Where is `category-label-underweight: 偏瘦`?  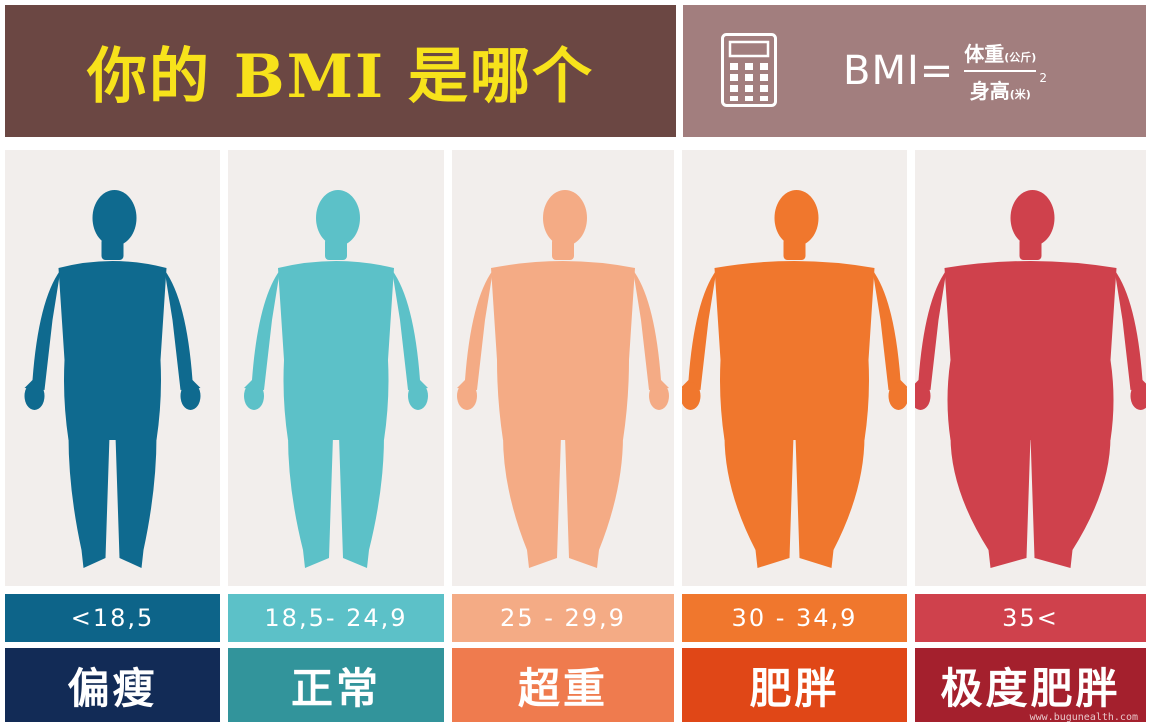 category-label-underweight: 偏瘦 is located at coordinates (112, 685).